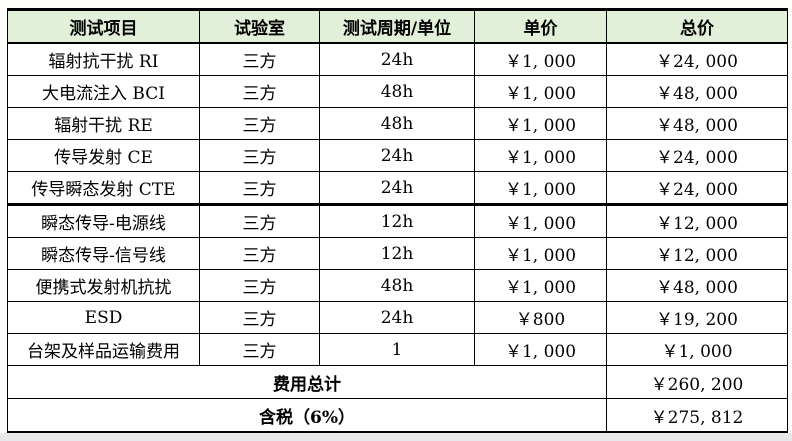 Image resolution: width=792 pixels, height=441 pixels. What do you see at coordinates (697, 382) in the screenshot?
I see `total-value: ￥260, 200` at bounding box center [697, 382].